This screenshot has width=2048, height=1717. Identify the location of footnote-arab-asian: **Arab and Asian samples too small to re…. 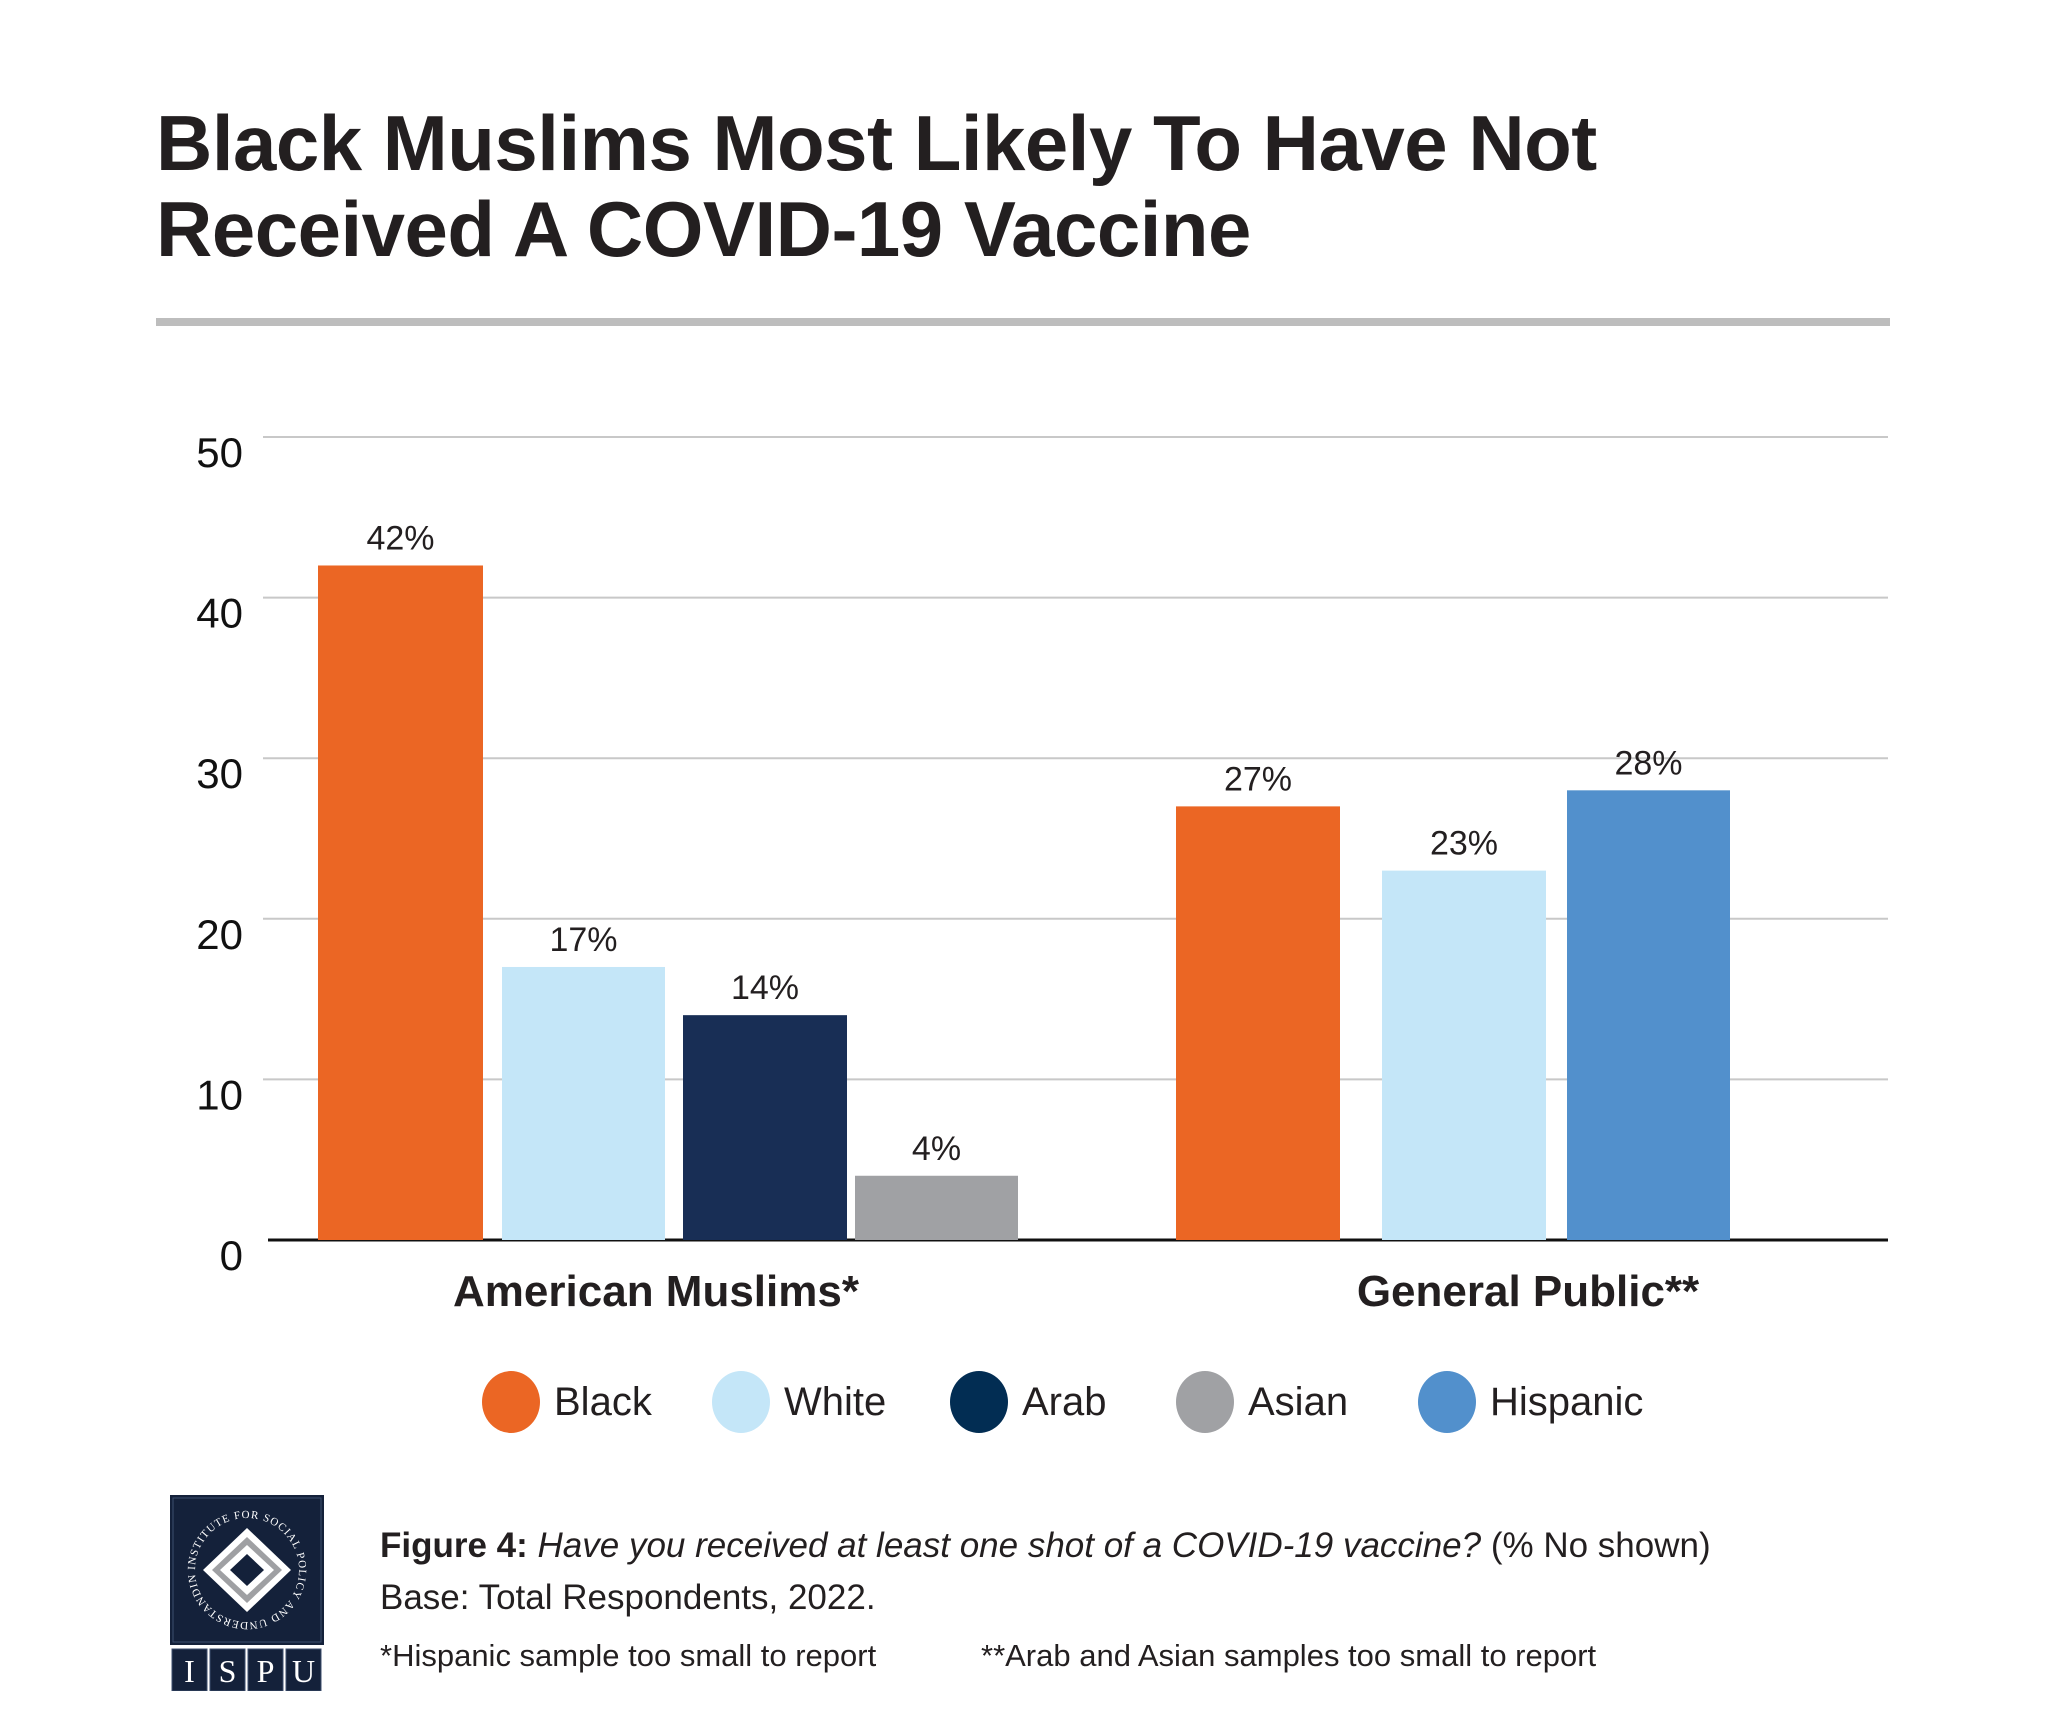
(1289, 1655).